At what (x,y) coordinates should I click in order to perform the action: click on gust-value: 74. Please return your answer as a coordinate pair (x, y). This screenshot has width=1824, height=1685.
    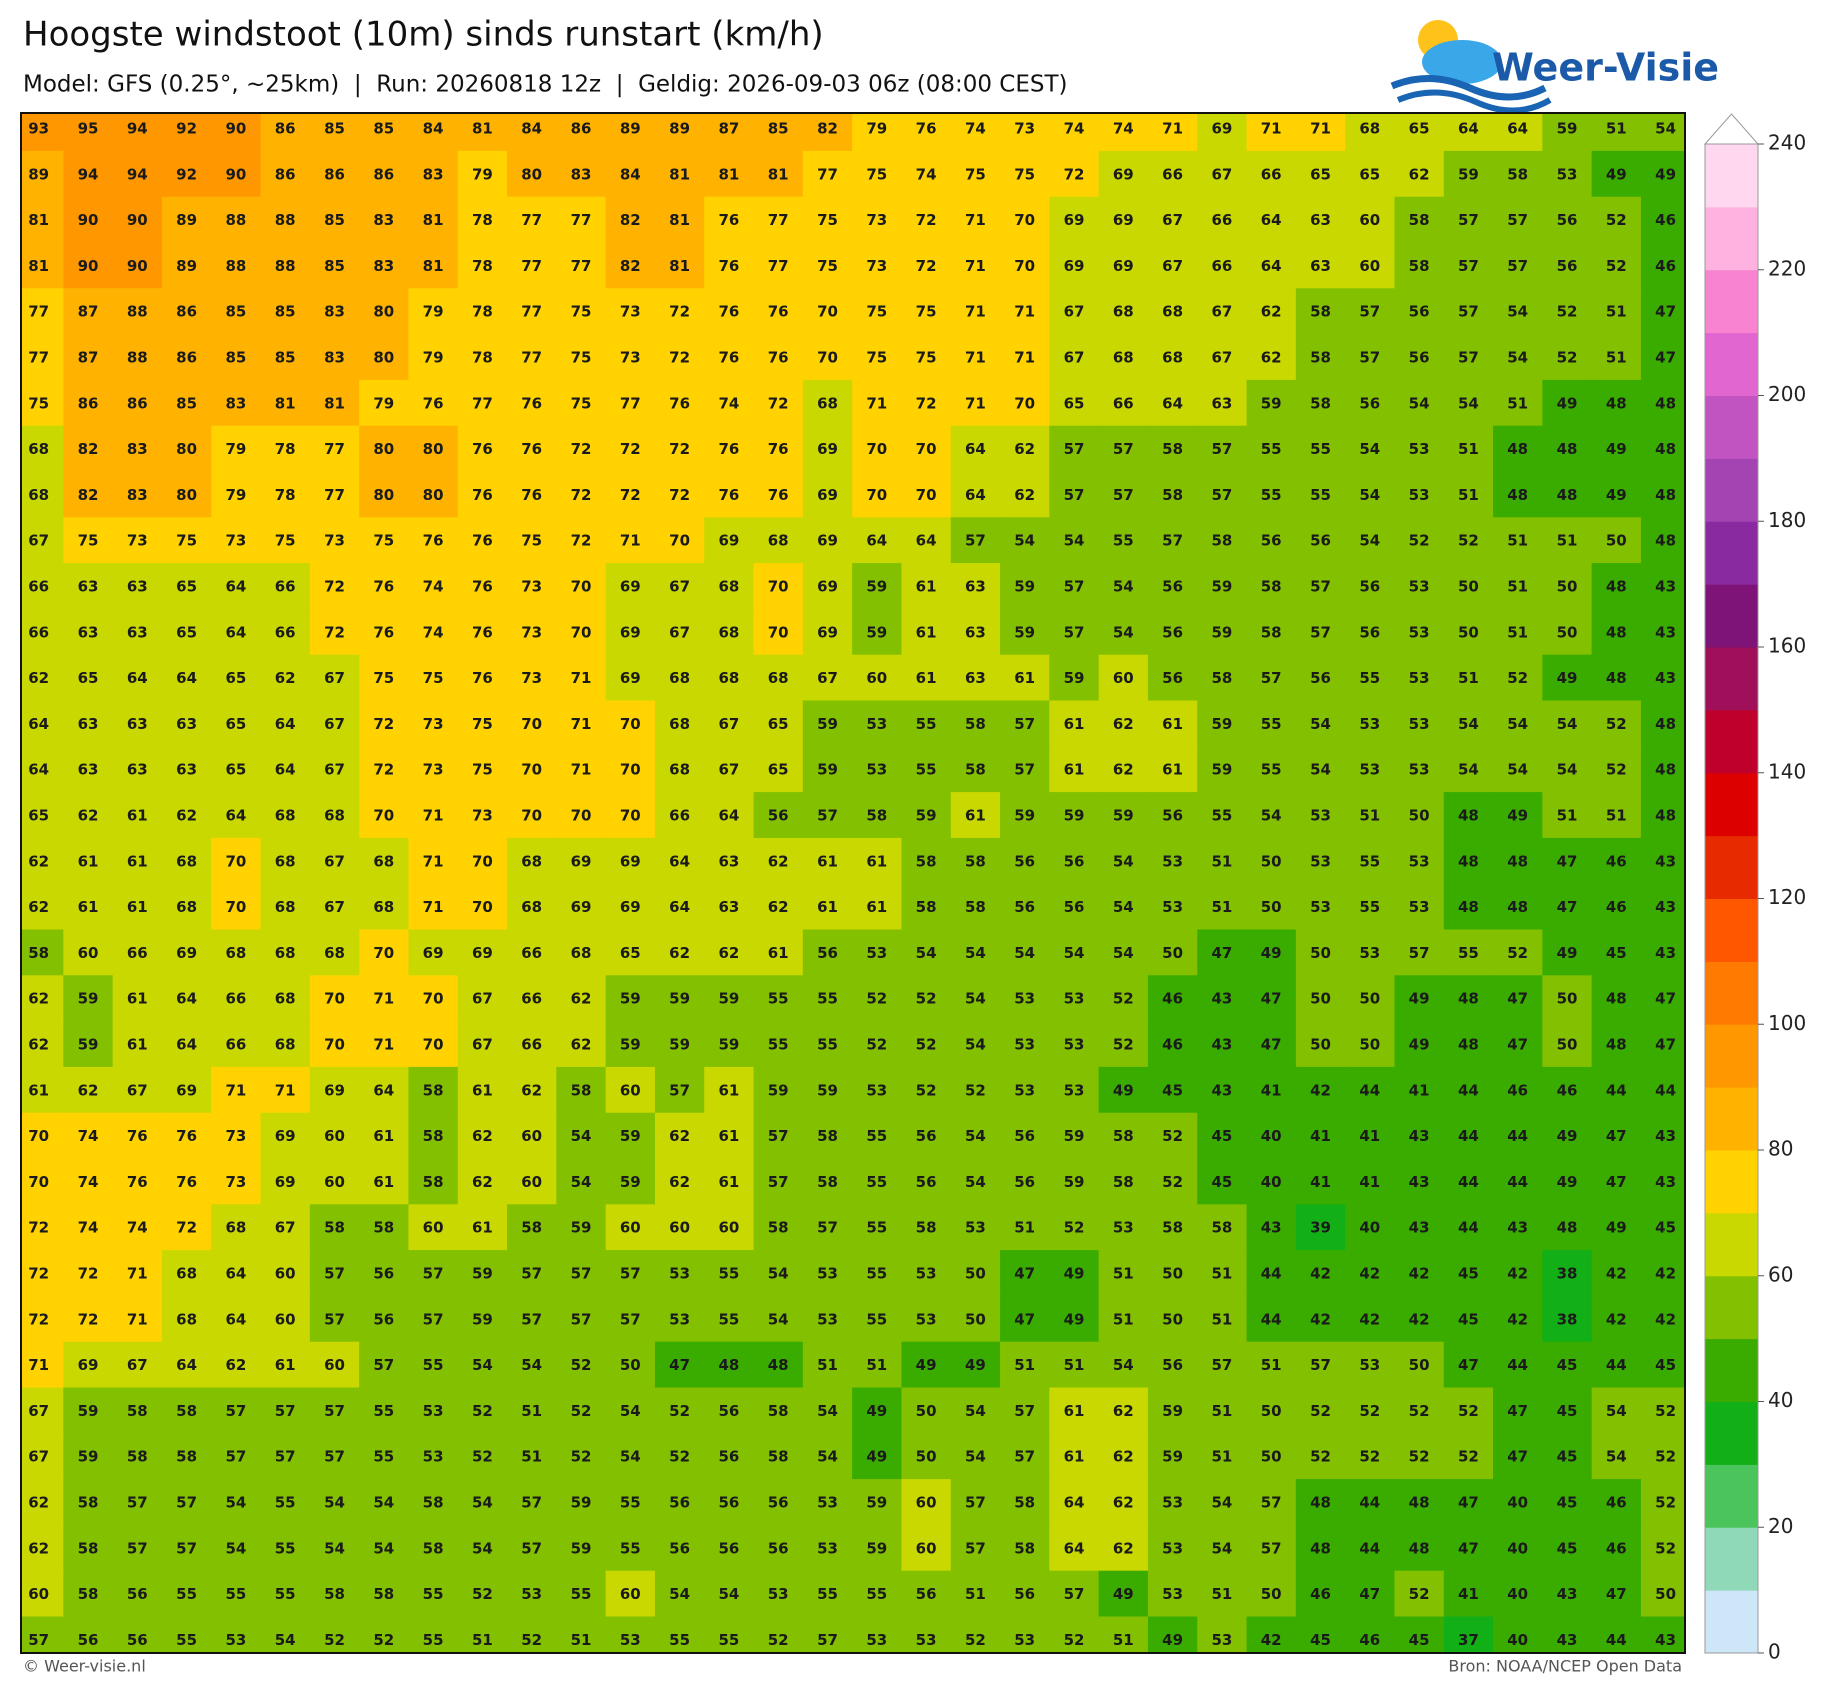
    Looking at the image, I should click on (1074, 129).